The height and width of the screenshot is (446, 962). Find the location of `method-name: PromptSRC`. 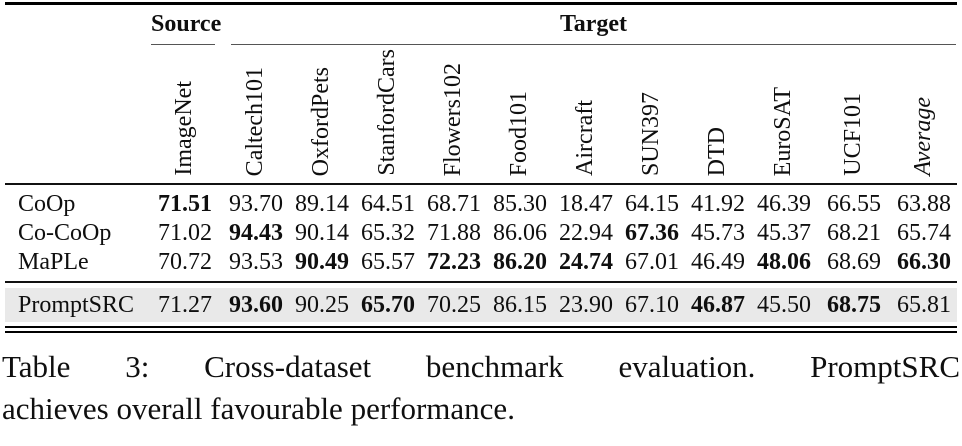

method-name: PromptSRC is located at coordinates (76, 305).